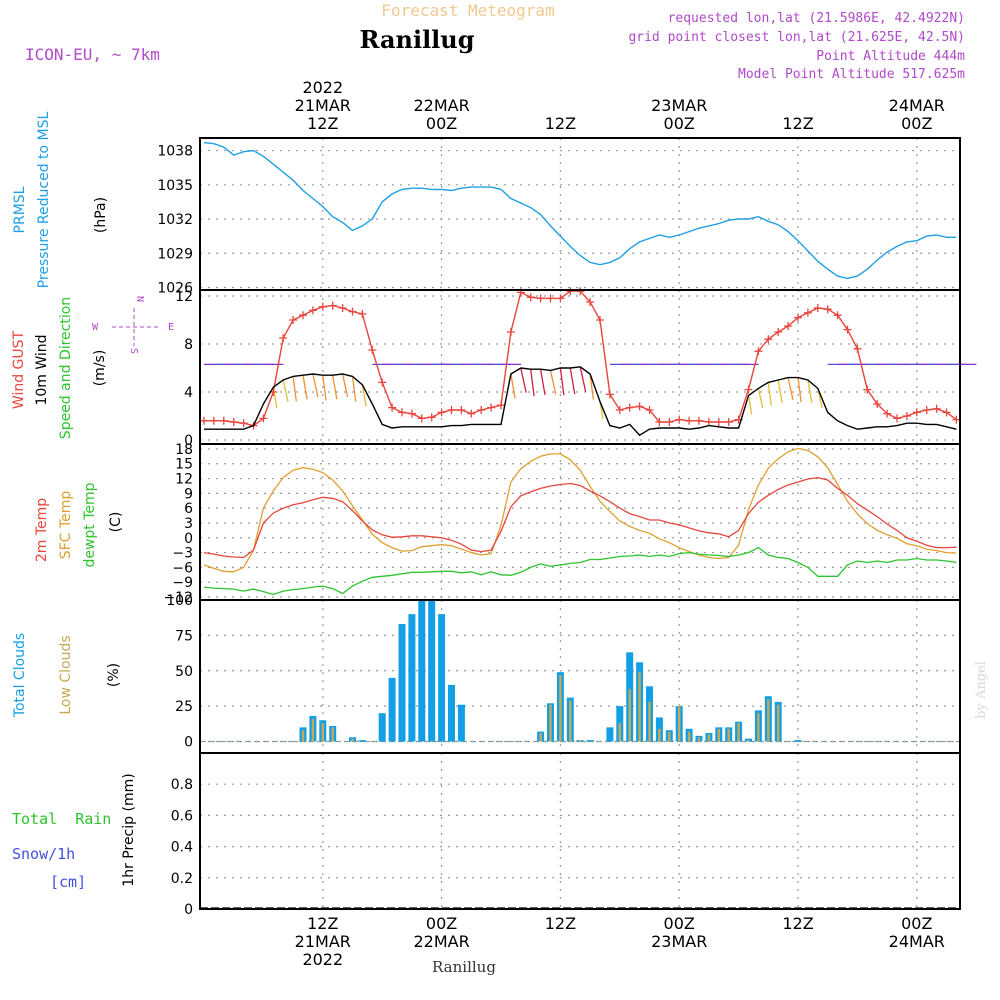  What do you see at coordinates (580, 571) in the screenshot?
I see `dewpt-line` at bounding box center [580, 571].